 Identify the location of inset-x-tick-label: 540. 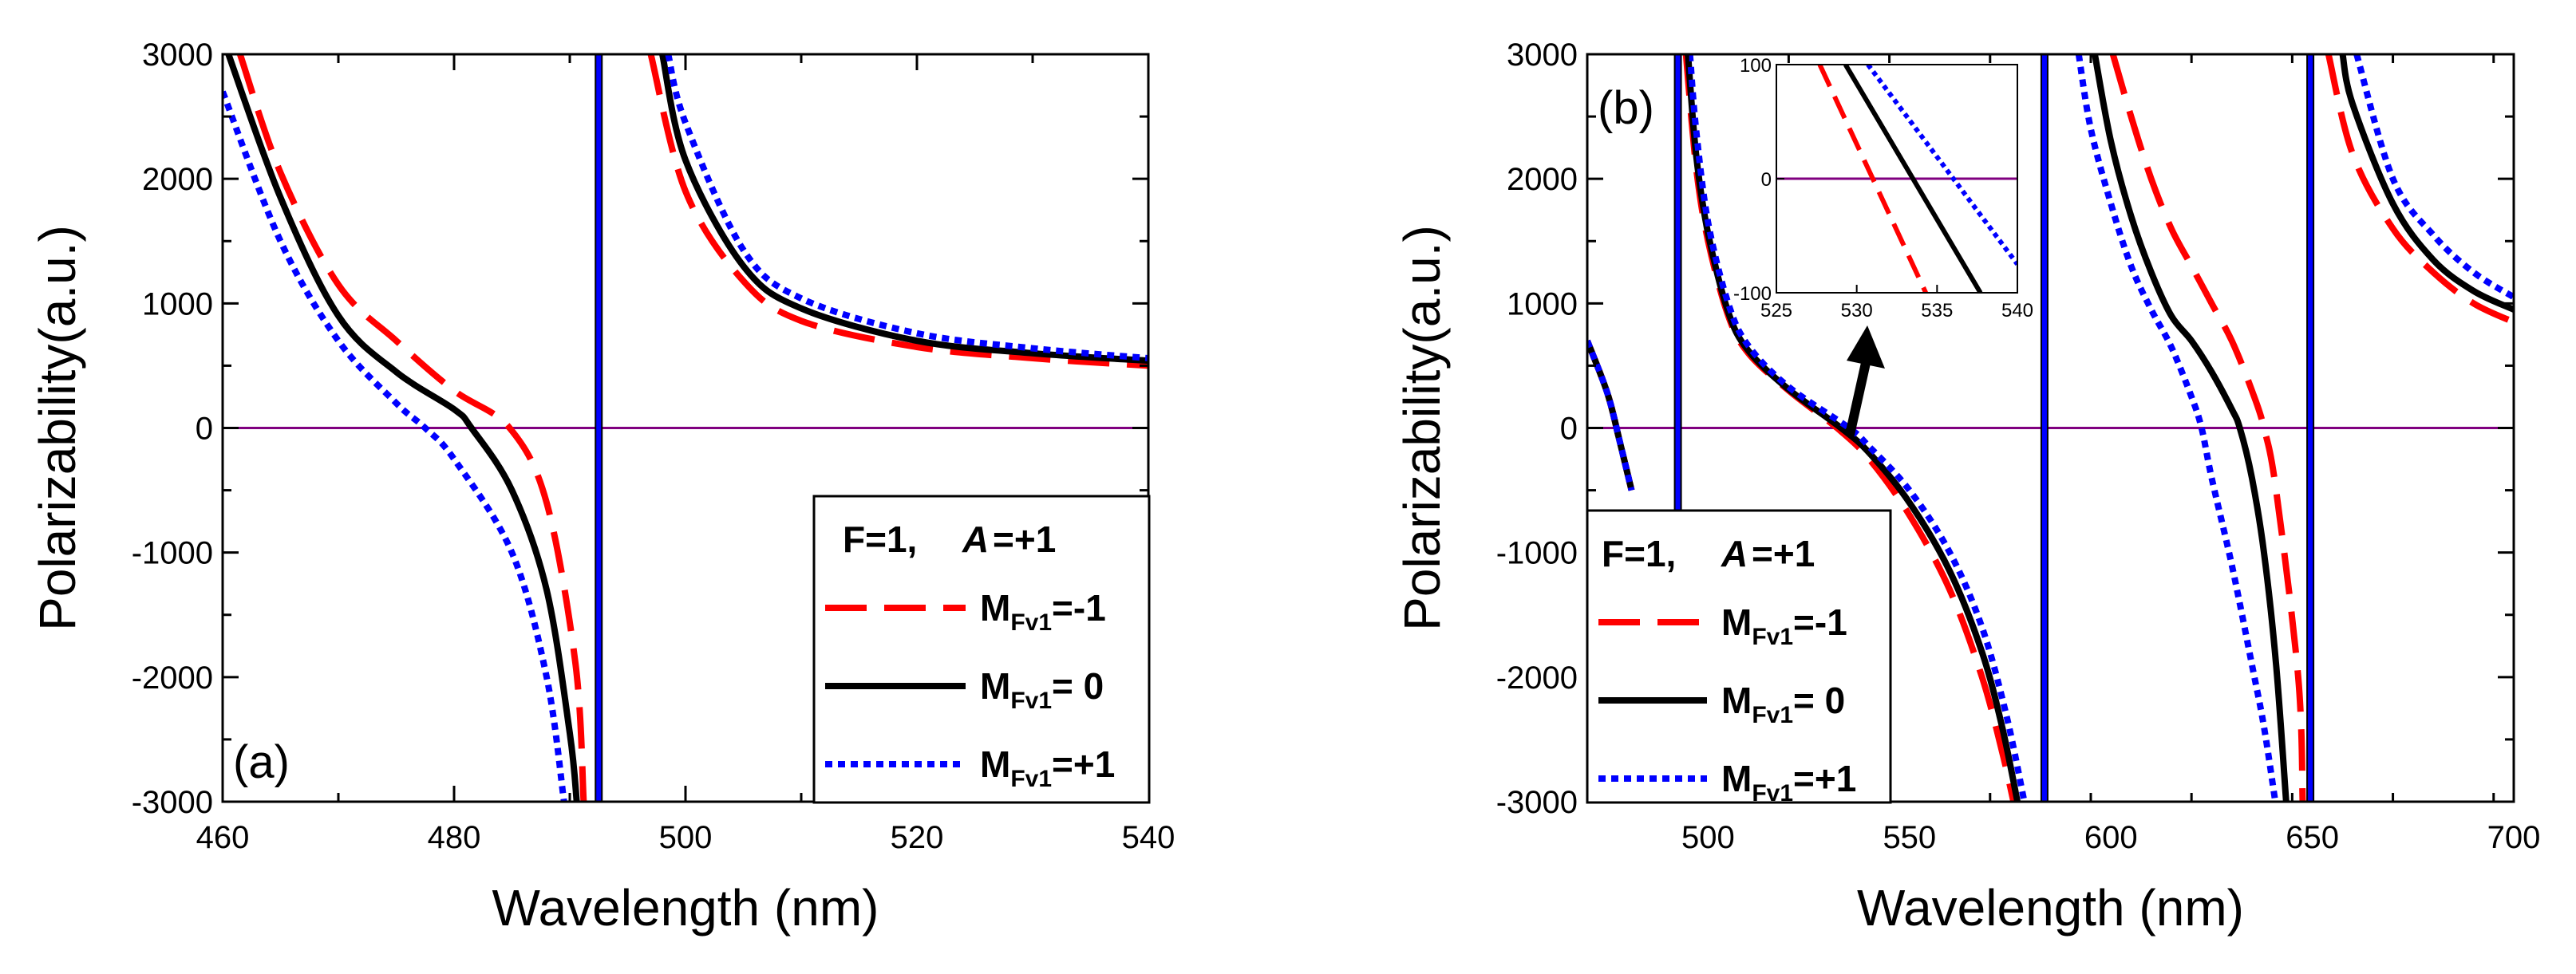
(2017, 310).